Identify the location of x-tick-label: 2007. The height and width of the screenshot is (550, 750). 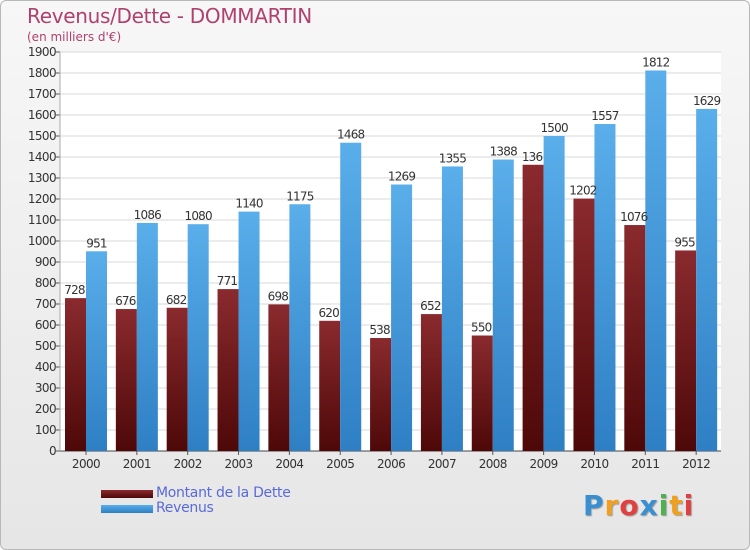
(442, 464).